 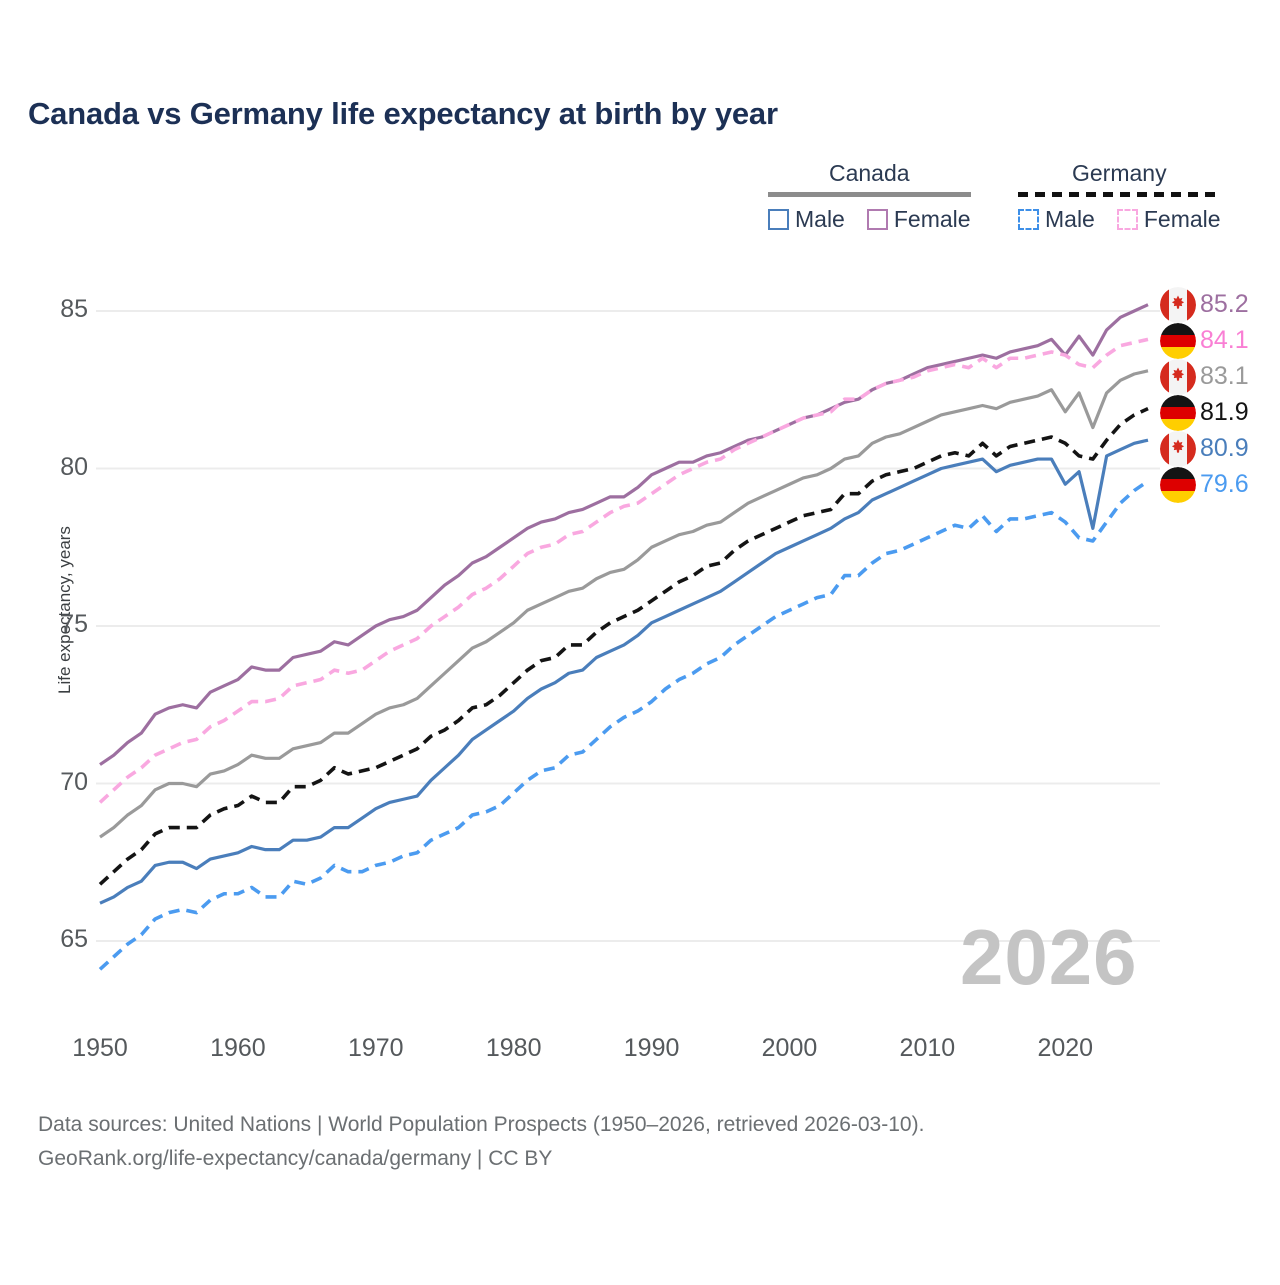 I want to click on x-axis-tick-1980: 1980, so click(x=513, y=1048).